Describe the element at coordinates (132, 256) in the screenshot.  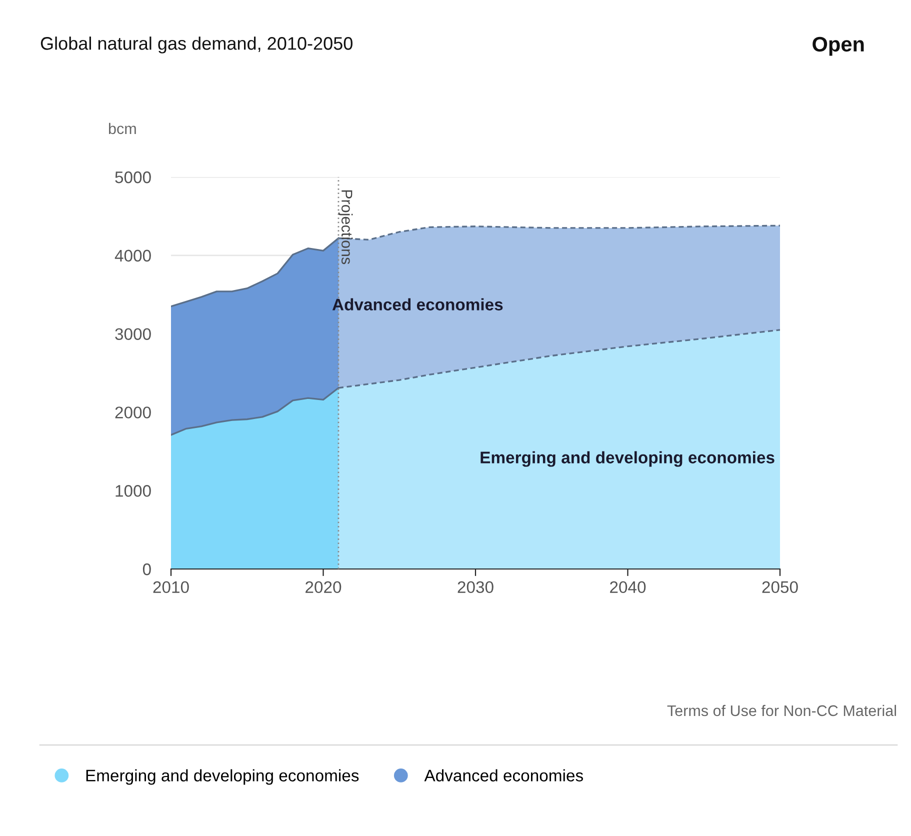
I see `y-tick-label: 4000` at that location.